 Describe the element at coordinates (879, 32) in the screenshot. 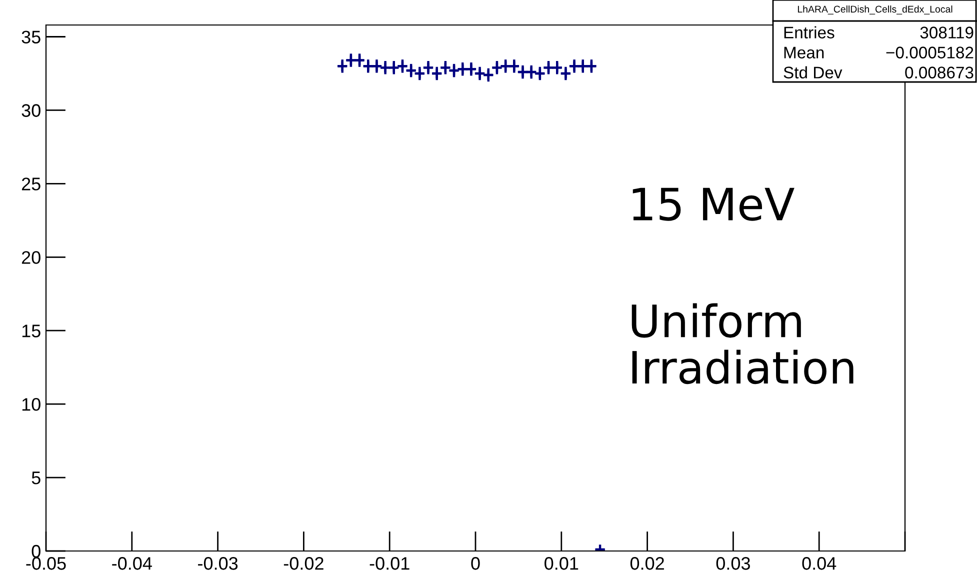

I see `text: Entries 308119` at that location.